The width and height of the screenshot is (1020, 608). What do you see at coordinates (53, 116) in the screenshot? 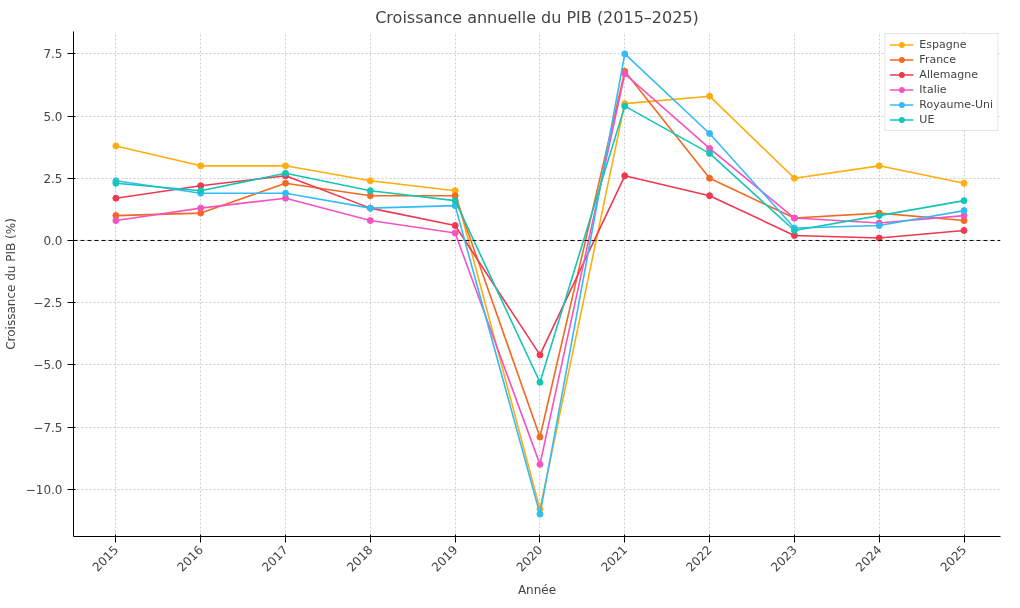
I see `y-tick-label: 5.0` at bounding box center [53, 116].